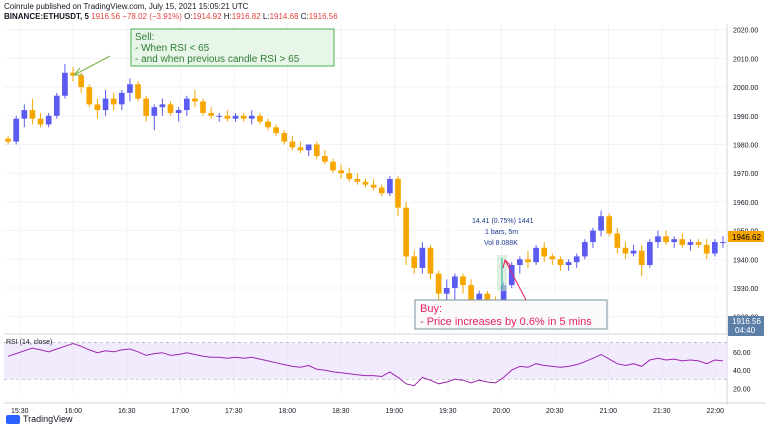 This screenshot has height=430, width=768. What do you see at coordinates (232, 47) in the screenshot?
I see `sell-annotation-box` at bounding box center [232, 47].